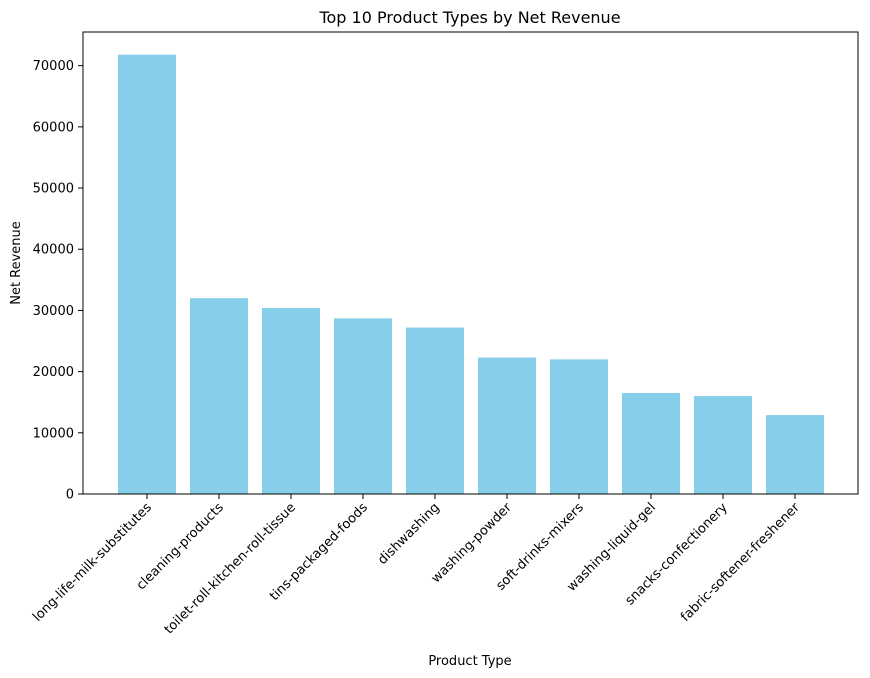  What do you see at coordinates (409, 534) in the screenshot?
I see `x-tick-label: dishwashing` at bounding box center [409, 534].